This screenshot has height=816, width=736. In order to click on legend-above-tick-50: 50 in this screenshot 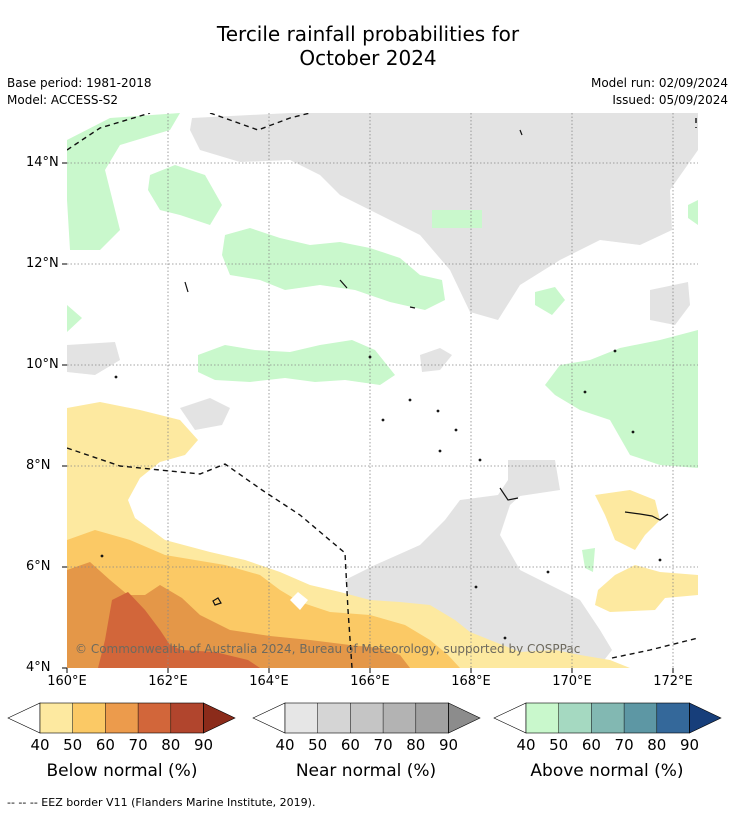, I will do `click(559, 745)`.